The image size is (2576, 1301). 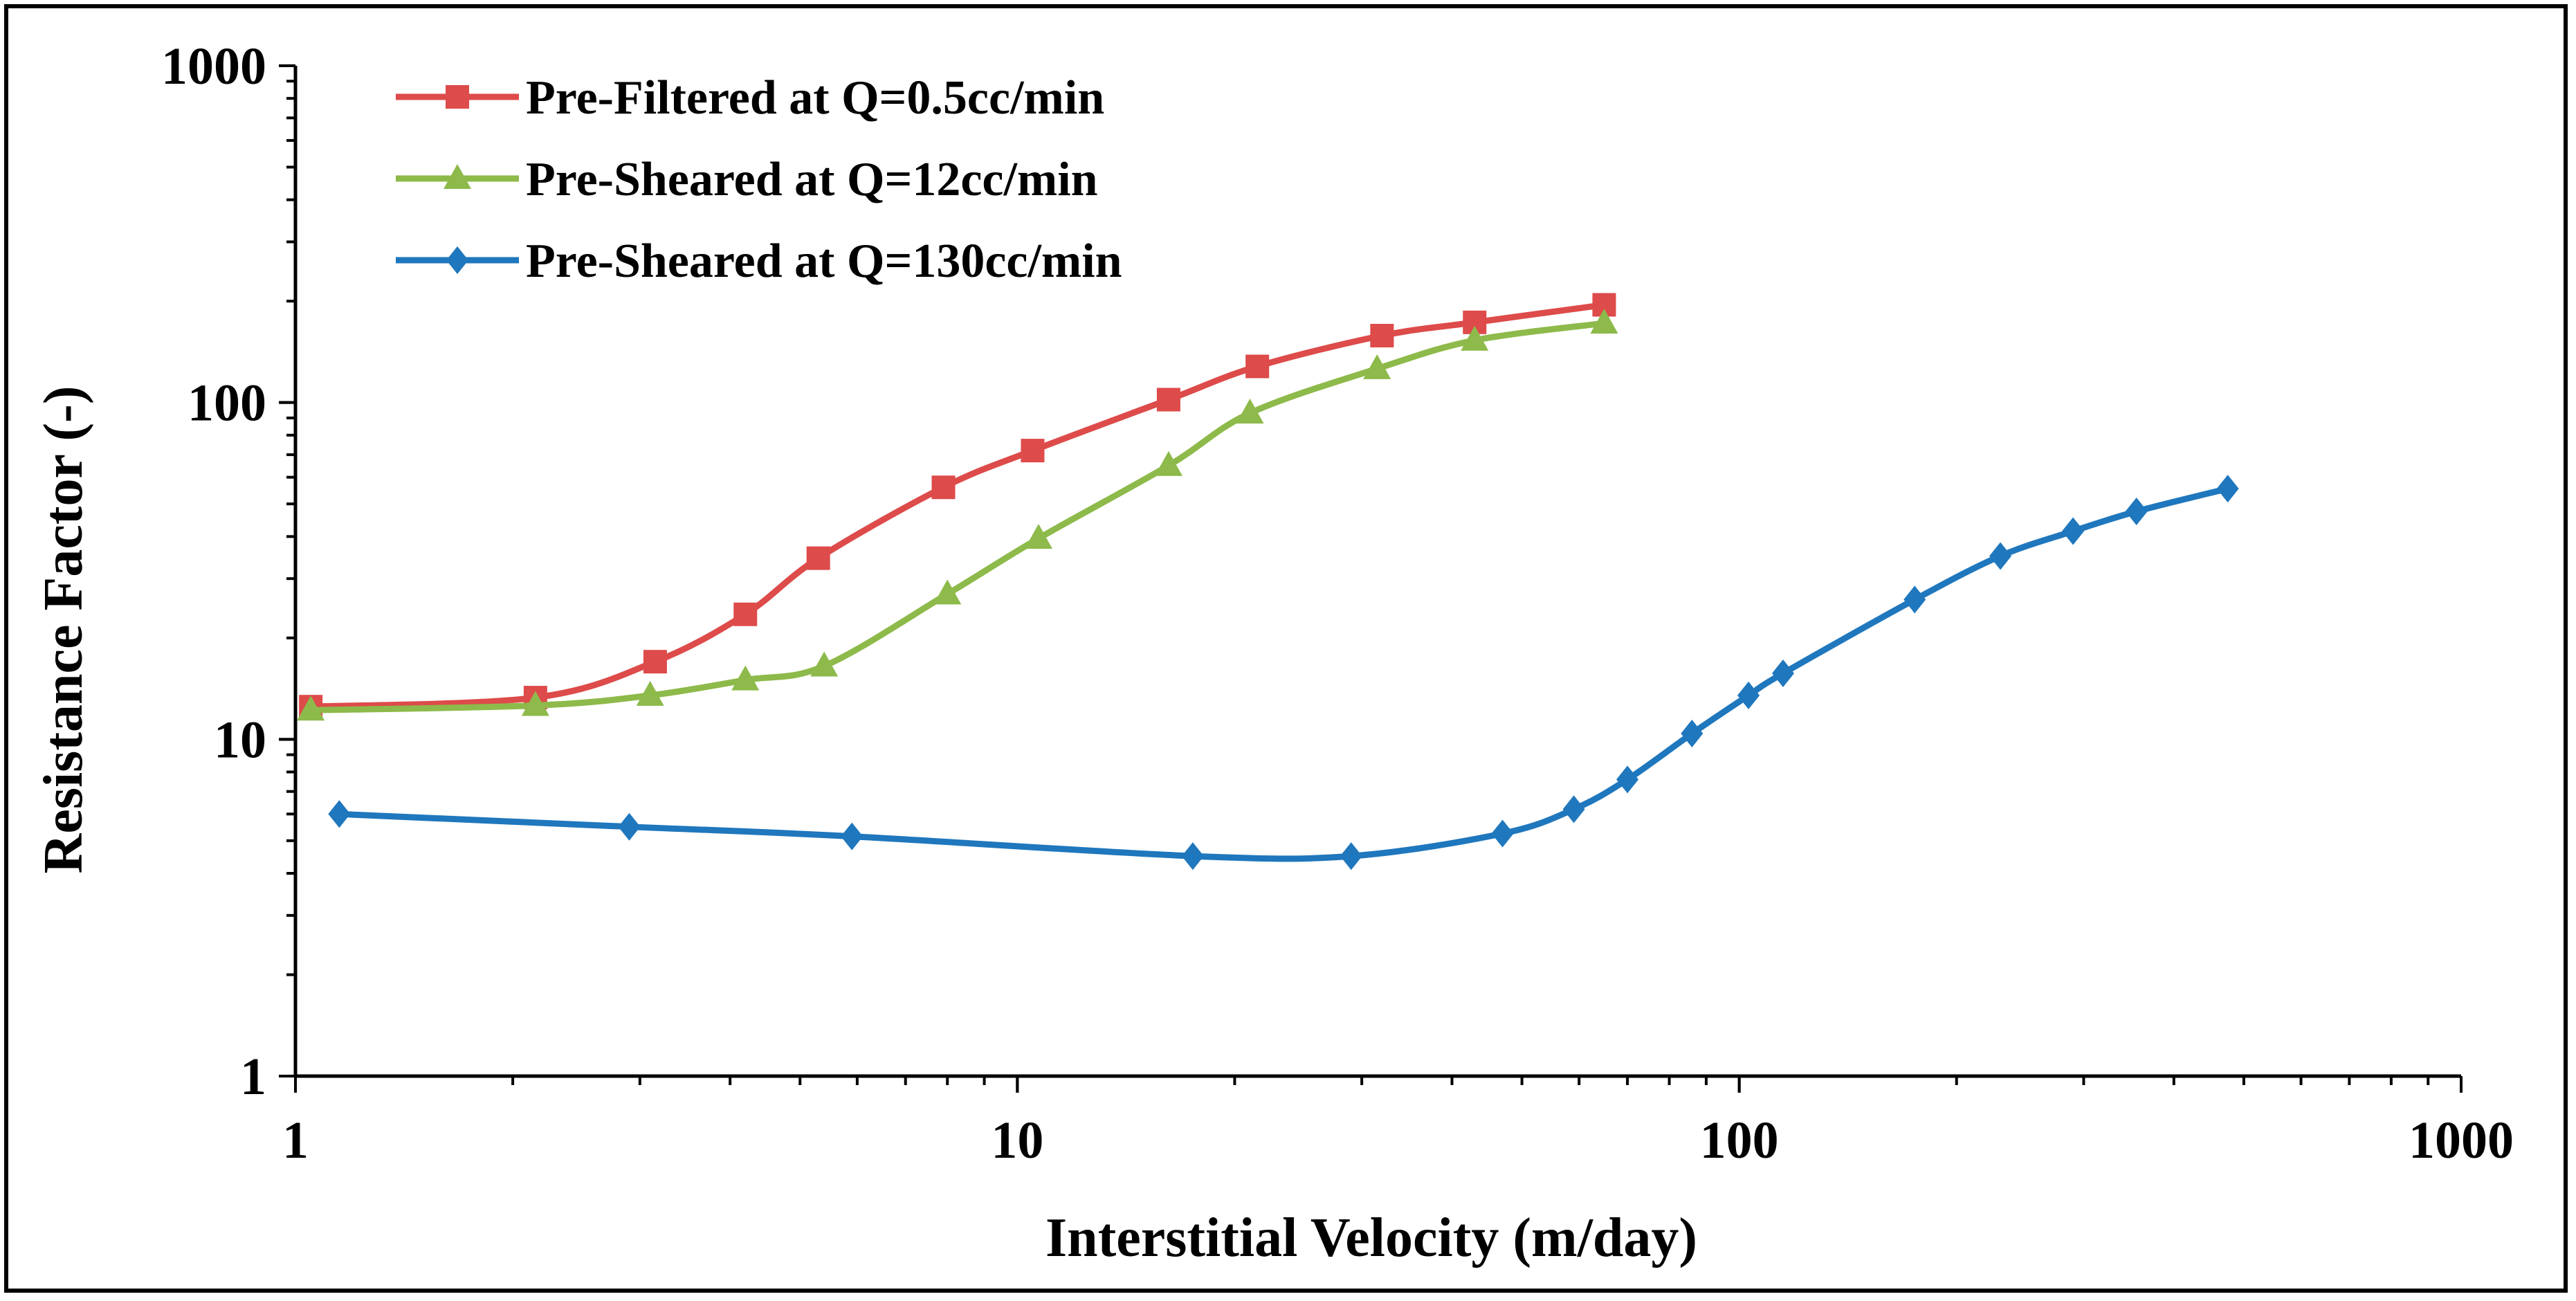 I want to click on y-axis-title: Resistance Factor (-), so click(x=64, y=630).